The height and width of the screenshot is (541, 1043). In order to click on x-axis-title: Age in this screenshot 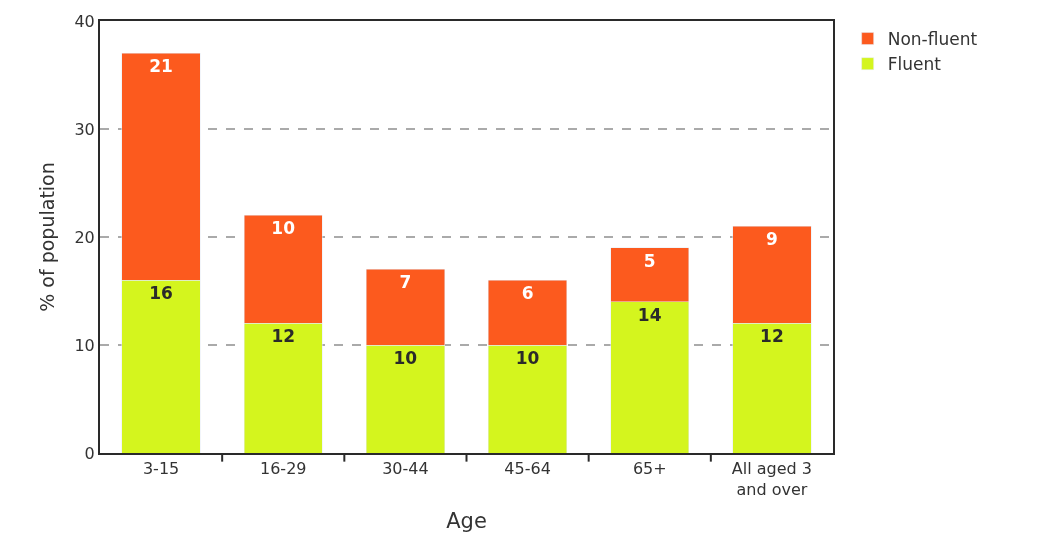, I will do `click(466, 520)`.